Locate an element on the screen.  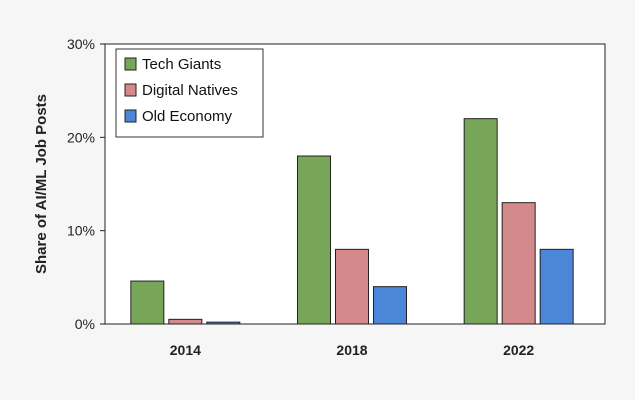
bar-digital-natives-2018 is located at coordinates (352, 286).